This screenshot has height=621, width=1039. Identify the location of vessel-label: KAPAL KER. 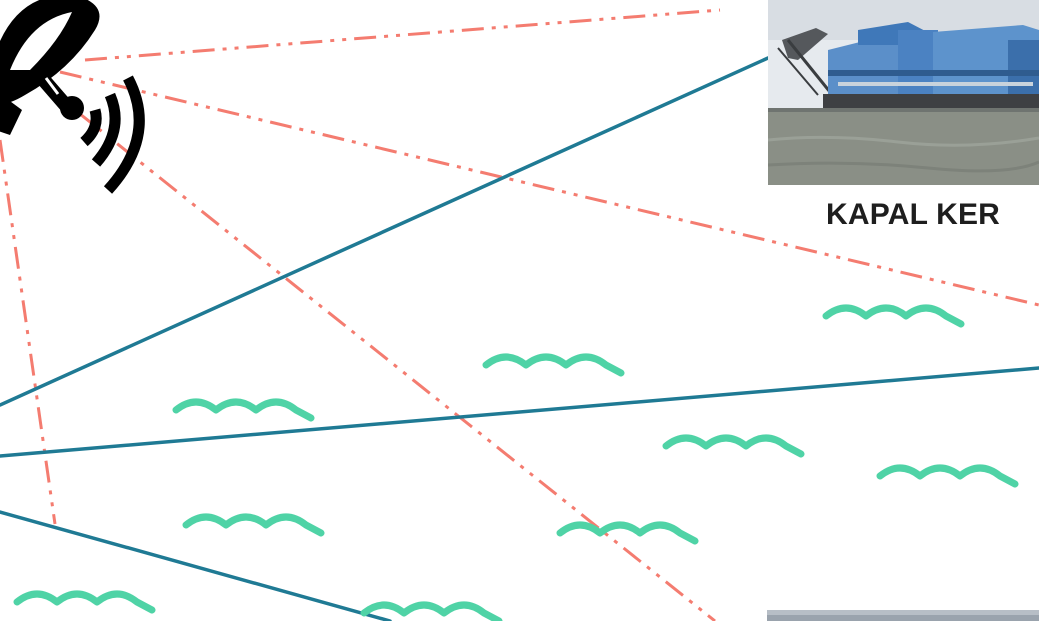
(913, 214).